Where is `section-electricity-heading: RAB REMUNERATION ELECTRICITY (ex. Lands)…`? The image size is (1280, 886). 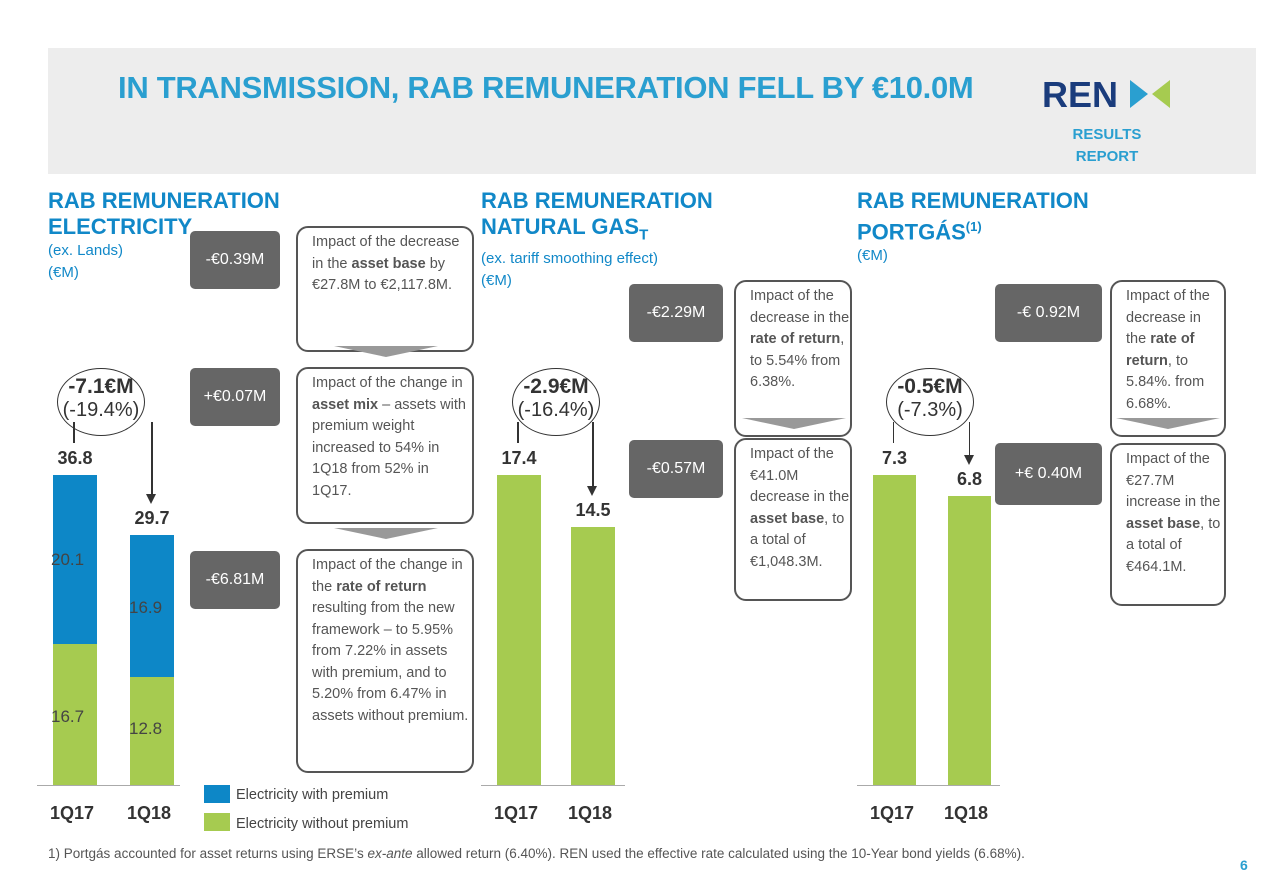
section-electricity-heading: RAB REMUNERATION ELECTRICITY (ex. Lands)… is located at coordinates (164, 236).